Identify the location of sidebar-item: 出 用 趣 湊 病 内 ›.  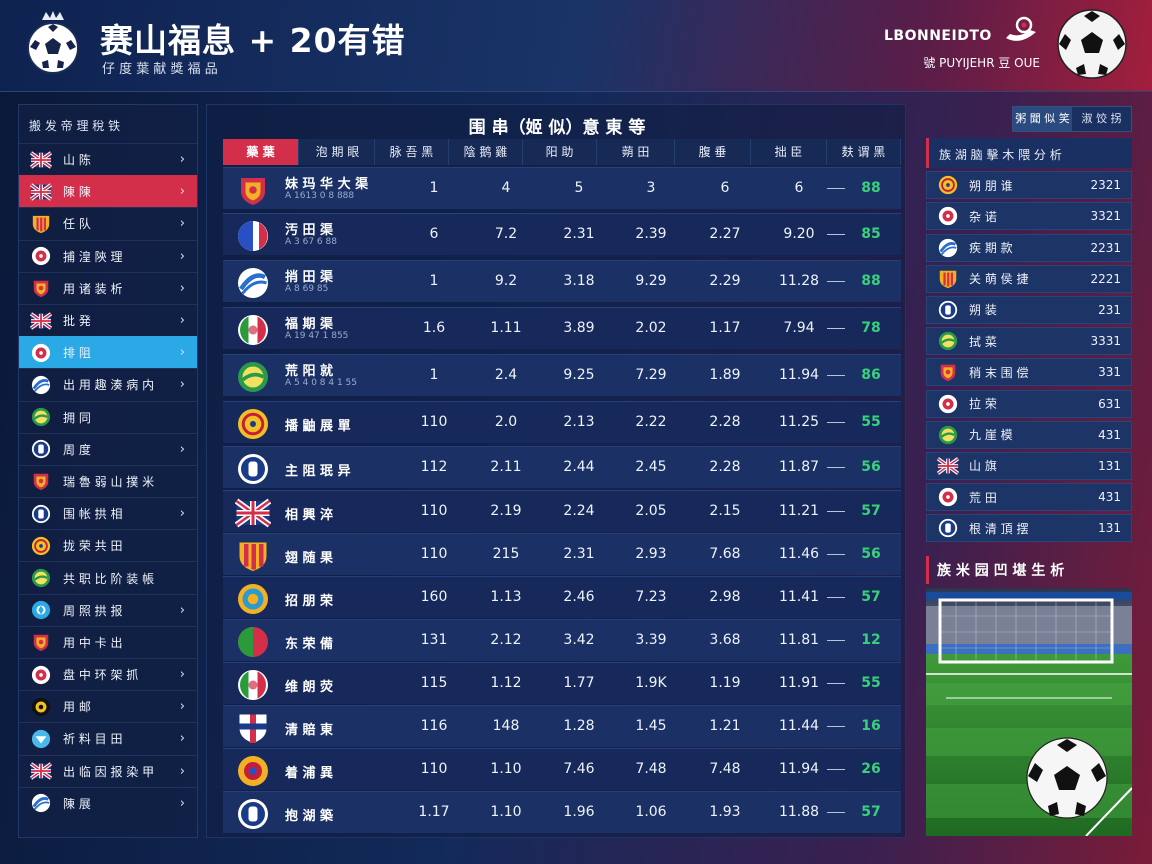
(108, 384).